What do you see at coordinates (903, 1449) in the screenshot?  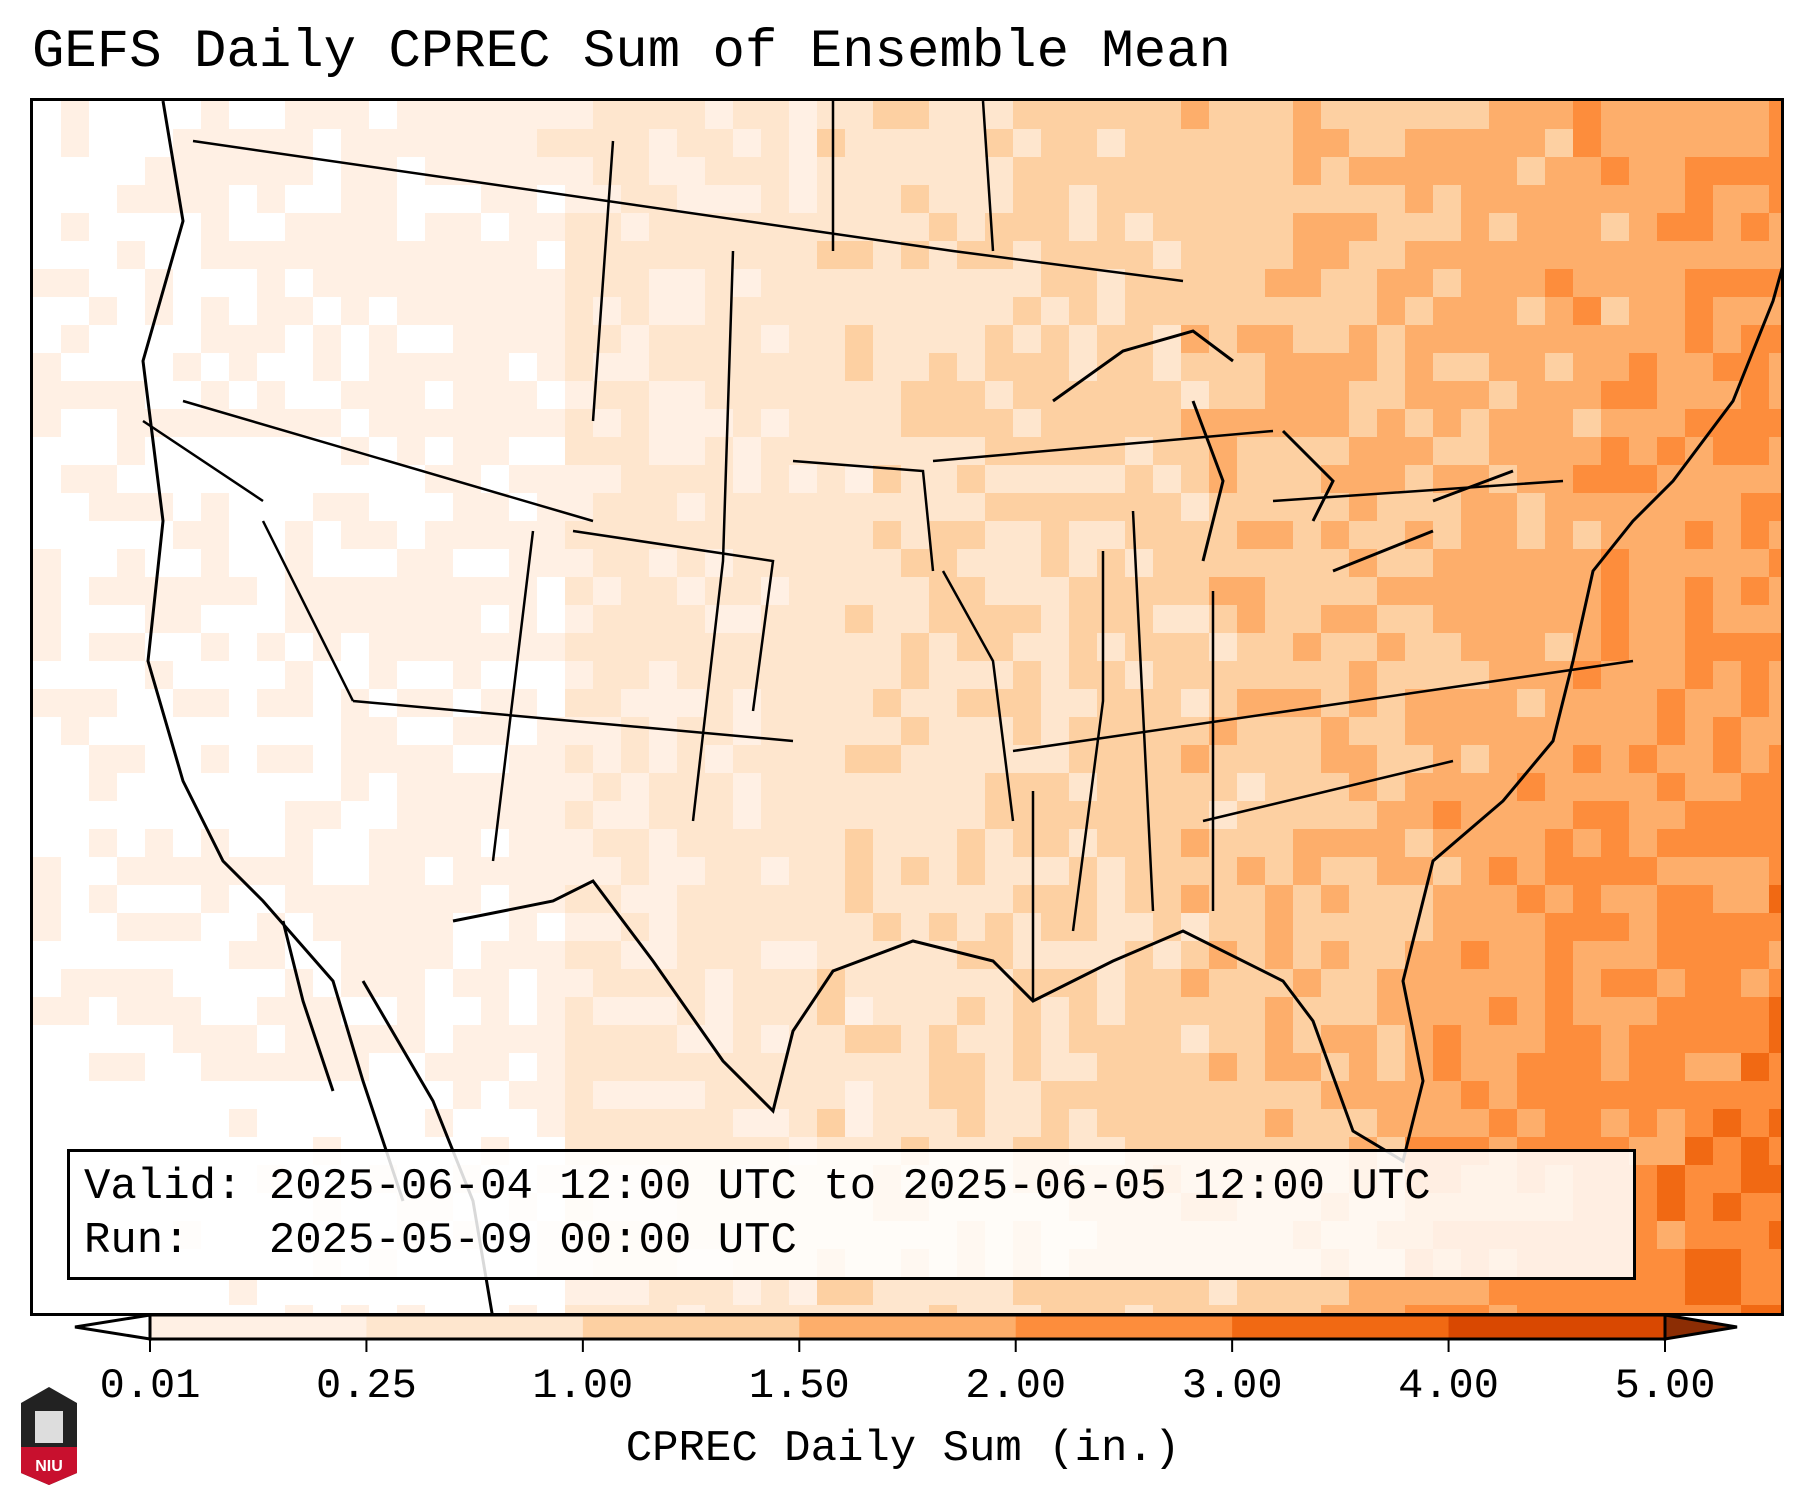 I see `colorbar-label: CPREC Daily Sum (in.)` at bounding box center [903, 1449].